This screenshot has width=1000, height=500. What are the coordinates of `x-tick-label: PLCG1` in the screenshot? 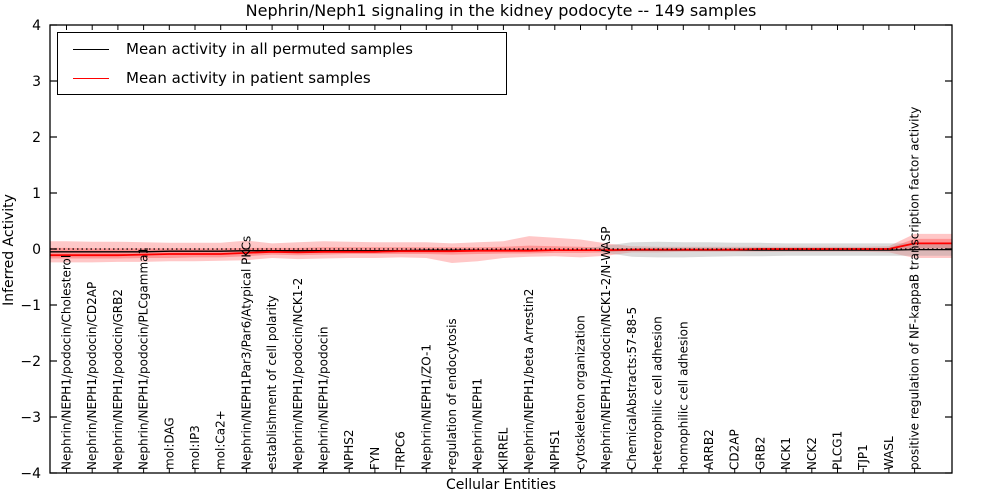 It's located at (838, 450).